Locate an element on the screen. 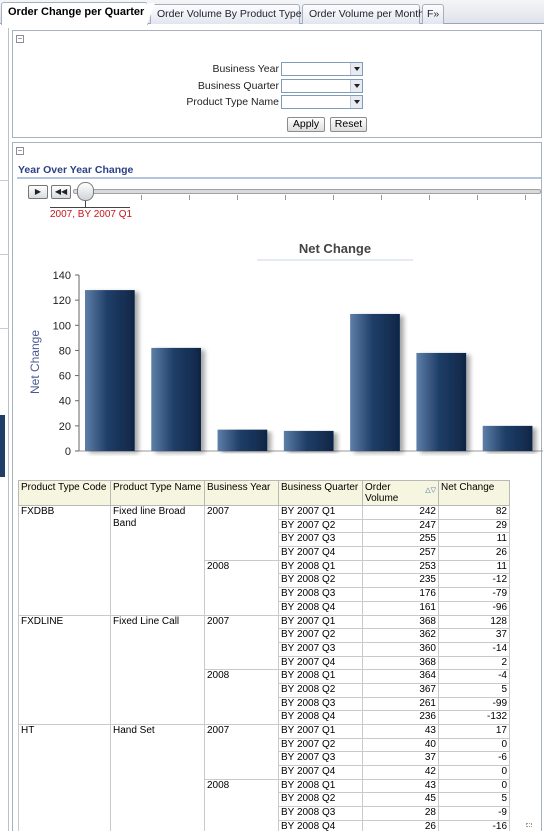 The image size is (544, 831). business-year-select is located at coordinates (322, 69).